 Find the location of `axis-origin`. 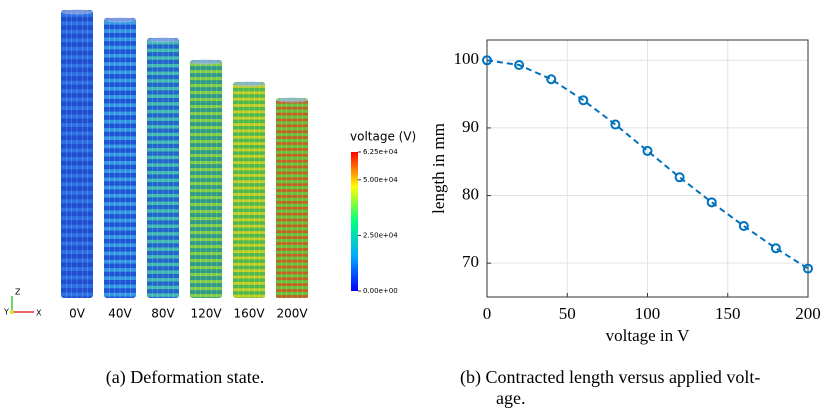

axis-origin is located at coordinates (12, 312).